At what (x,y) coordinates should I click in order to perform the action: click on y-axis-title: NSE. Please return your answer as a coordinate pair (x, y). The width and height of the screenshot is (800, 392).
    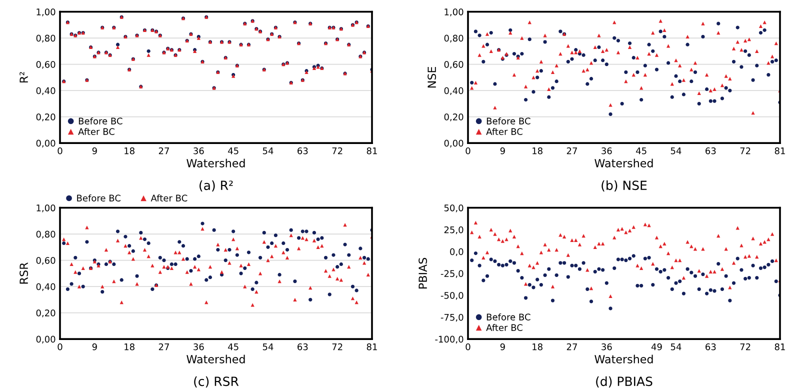
    Looking at the image, I should click on (432, 77).